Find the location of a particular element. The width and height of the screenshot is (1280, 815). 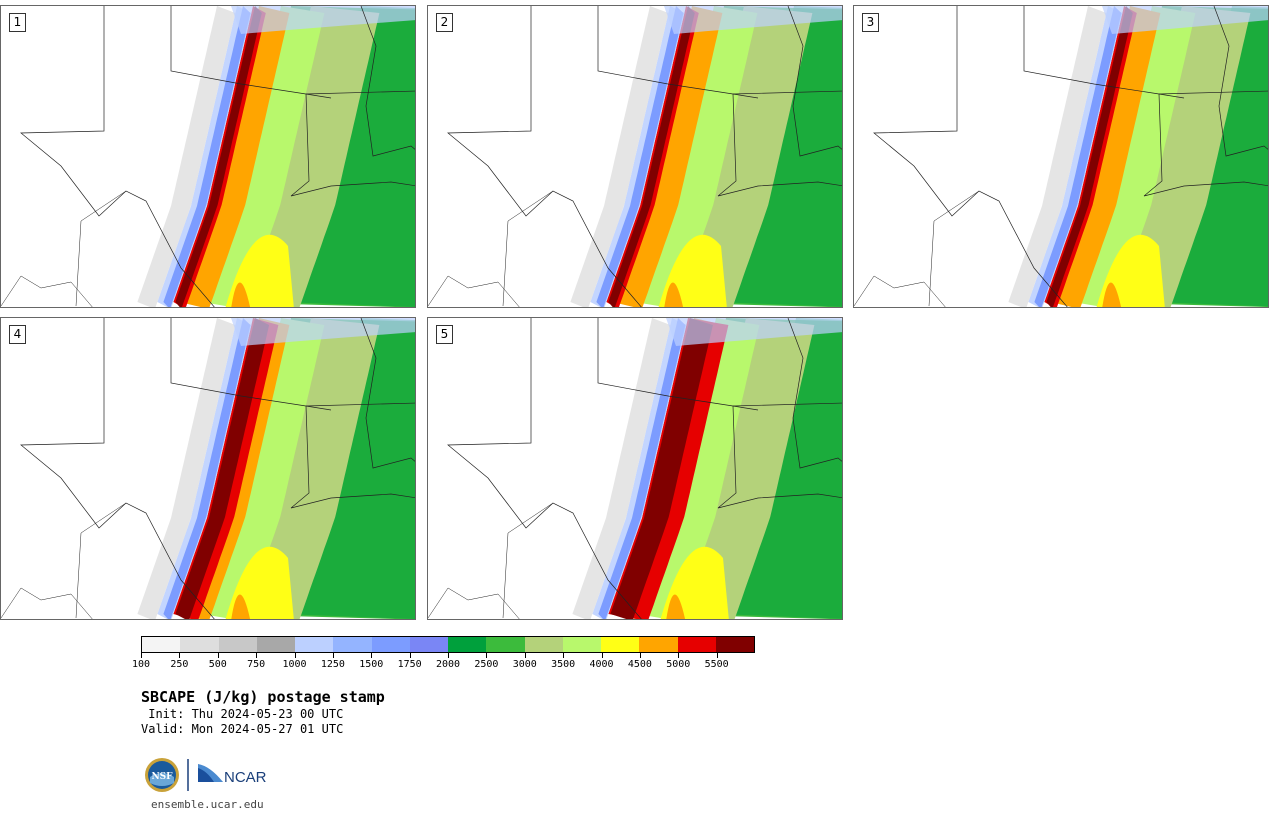

colorbar-tick-label: 5500 is located at coordinates (716, 664).